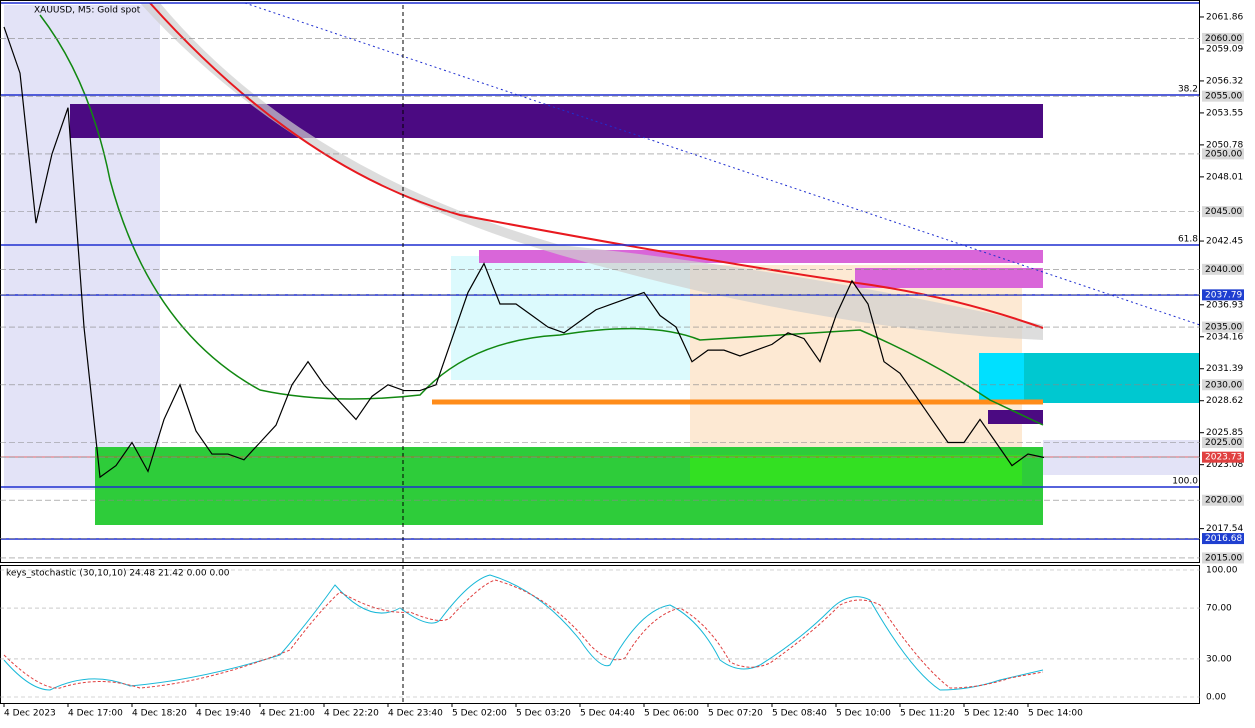 This screenshot has width=1255, height=728. What do you see at coordinates (671, 714) in the screenshot?
I see `x-tick-label: 5 Dec 06:00` at bounding box center [671, 714].